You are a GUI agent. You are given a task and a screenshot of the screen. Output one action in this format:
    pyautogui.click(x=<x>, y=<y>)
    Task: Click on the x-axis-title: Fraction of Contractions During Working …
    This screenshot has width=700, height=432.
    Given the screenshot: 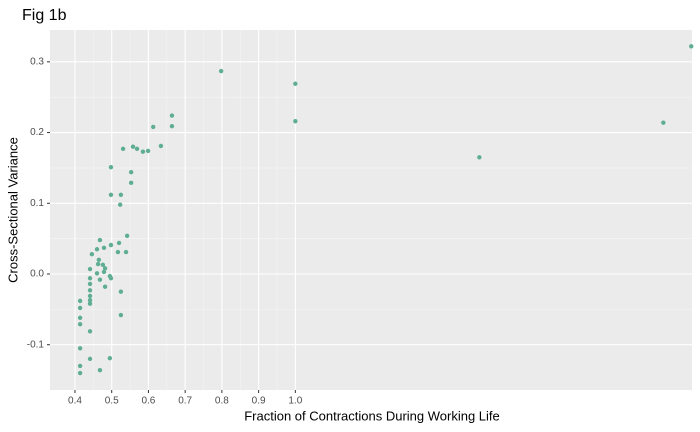 What is the action you would take?
    pyautogui.click(x=372, y=415)
    